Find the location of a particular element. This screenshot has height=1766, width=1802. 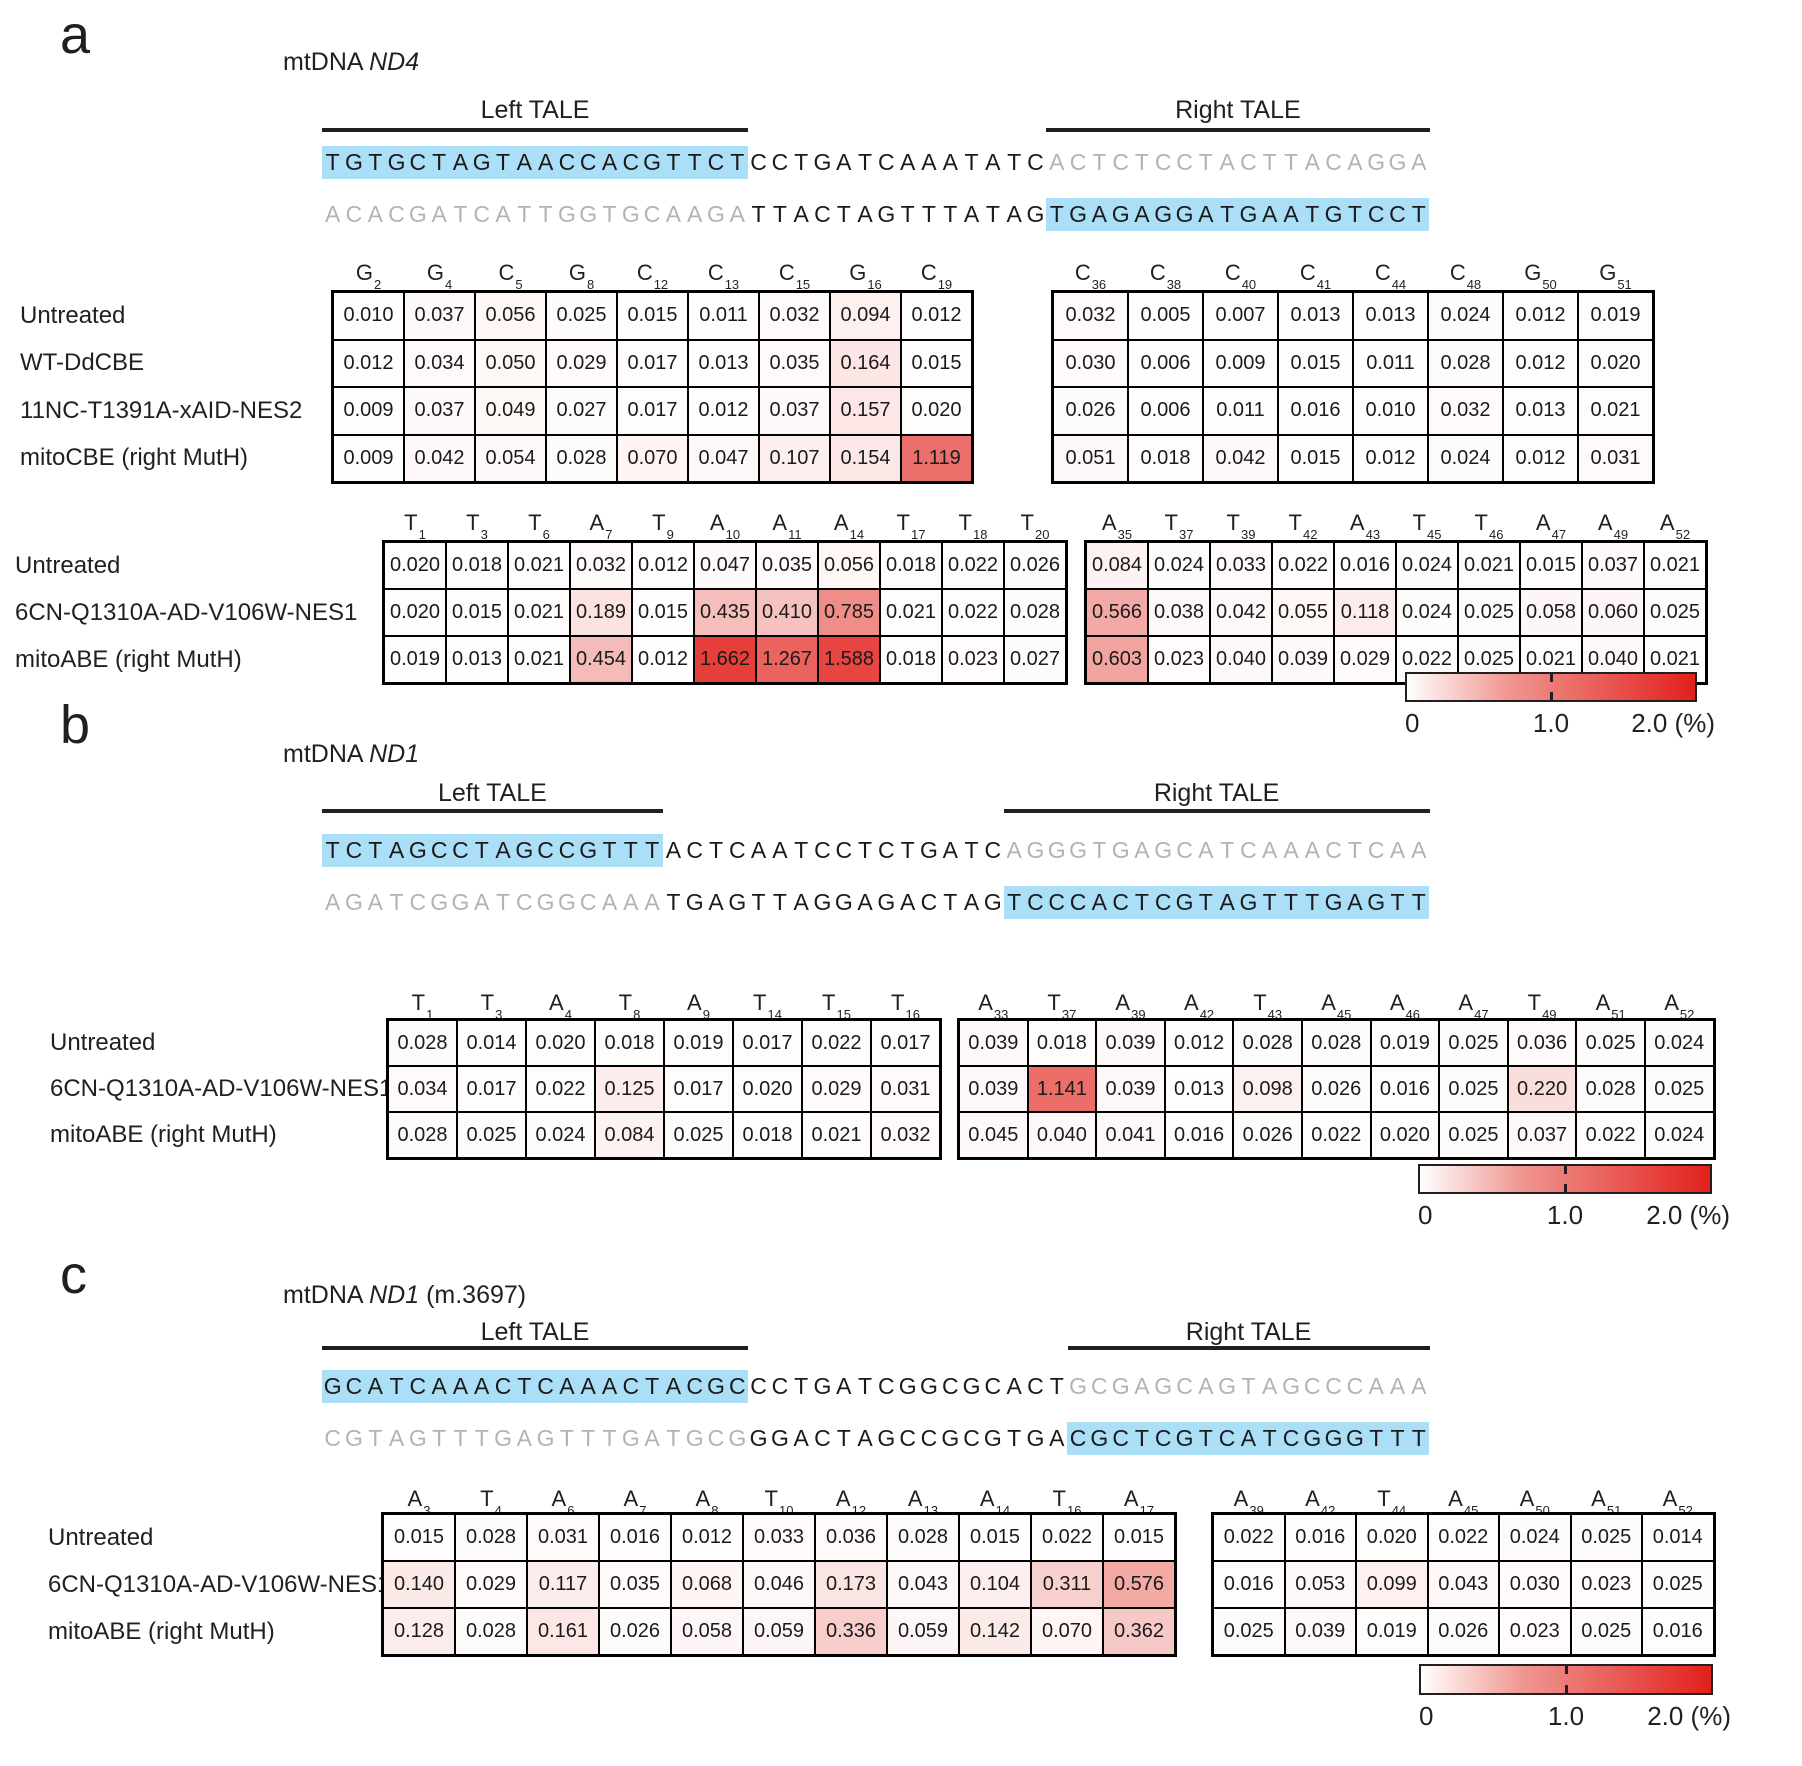

heatmap-cell-T4-r0: 0.028 is located at coordinates (491, 1537).